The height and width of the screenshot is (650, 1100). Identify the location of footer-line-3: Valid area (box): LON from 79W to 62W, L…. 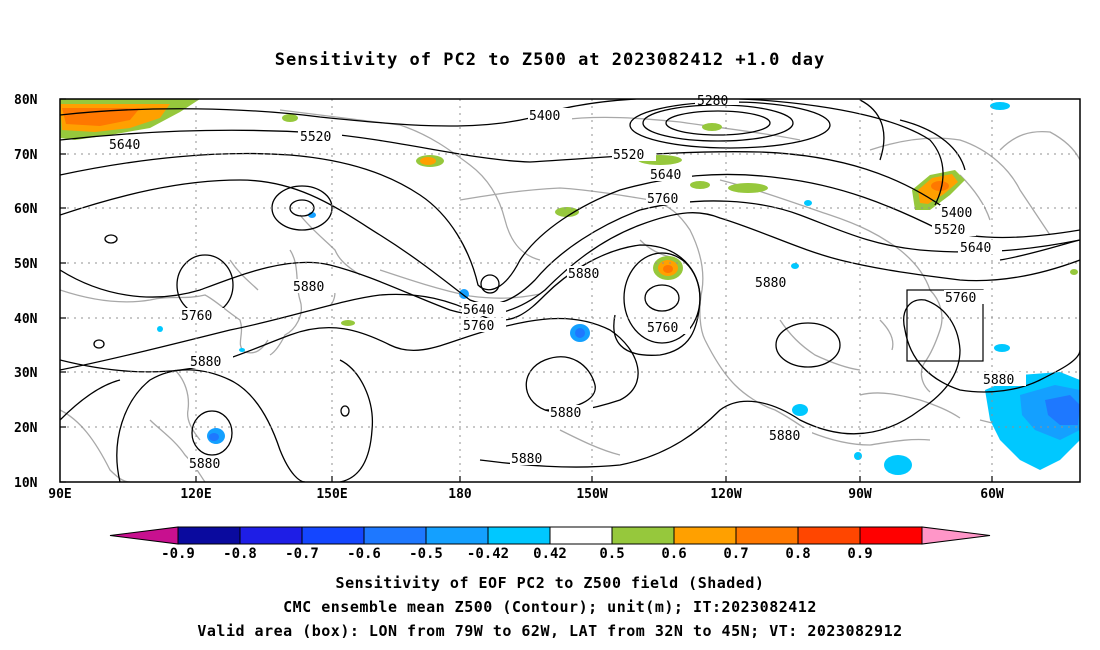
(550, 631).